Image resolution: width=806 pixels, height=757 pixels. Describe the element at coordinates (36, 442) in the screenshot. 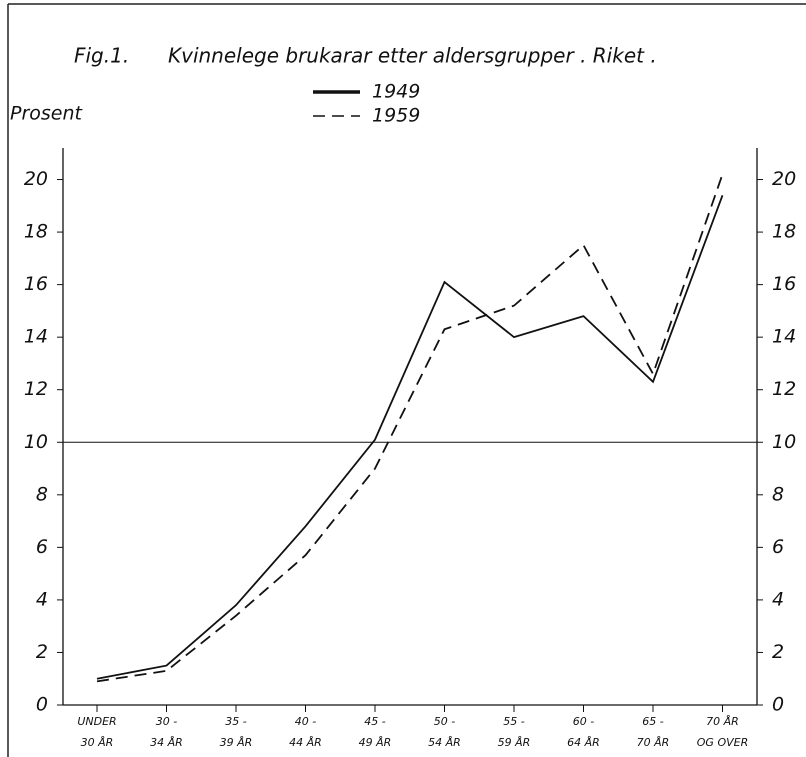

I see `y-tick-label: 10` at that location.